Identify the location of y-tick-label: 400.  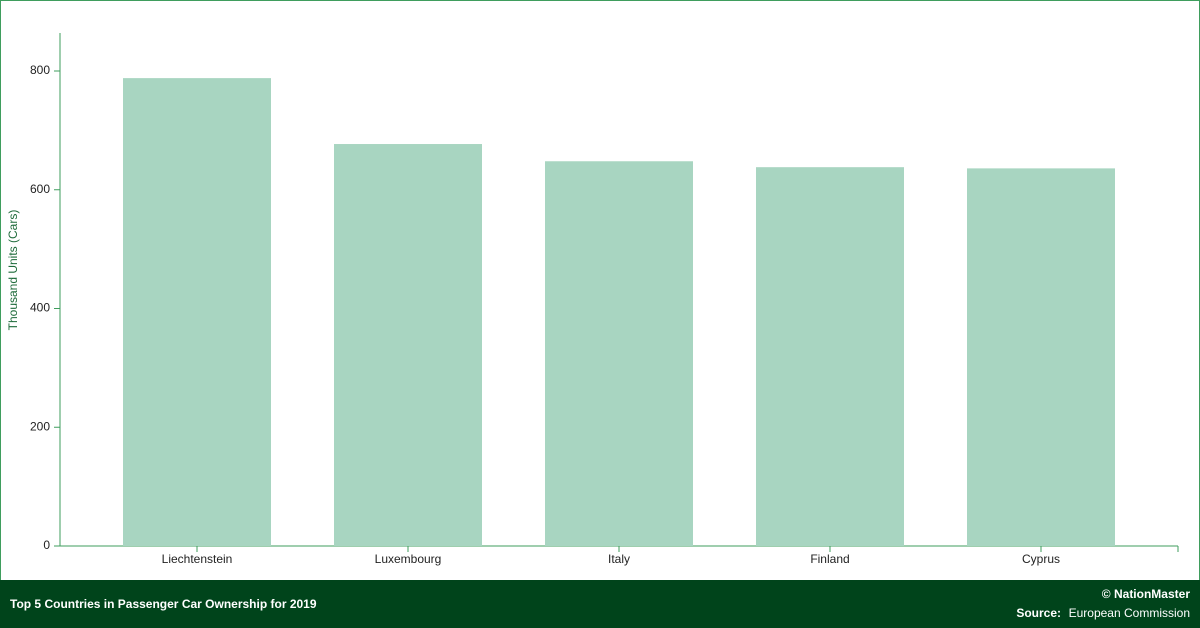
(40, 308).